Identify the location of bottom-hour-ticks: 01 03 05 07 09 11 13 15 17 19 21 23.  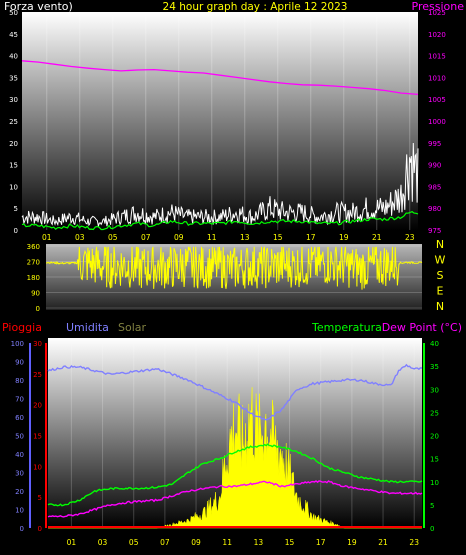
(243, 542).